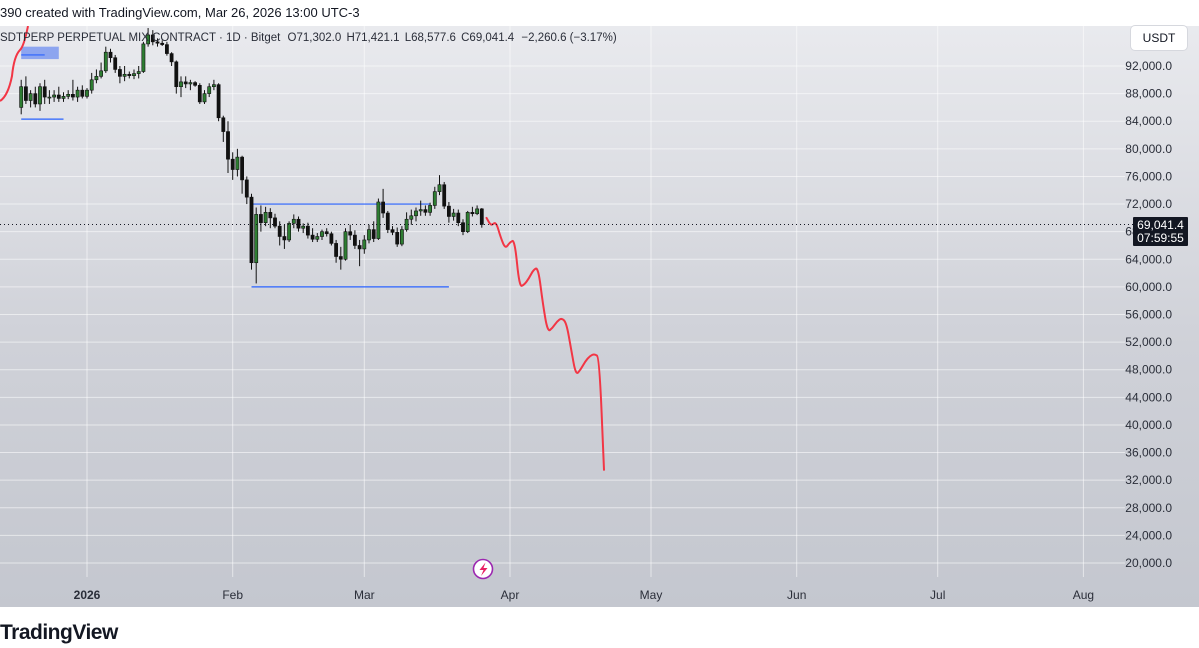  Describe the element at coordinates (651, 595) in the screenshot. I see `time-tick-label: May` at that location.